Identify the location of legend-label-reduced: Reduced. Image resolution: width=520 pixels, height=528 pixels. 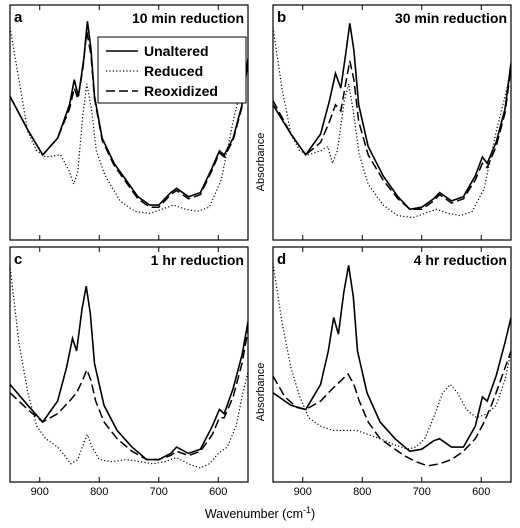
(173, 71).